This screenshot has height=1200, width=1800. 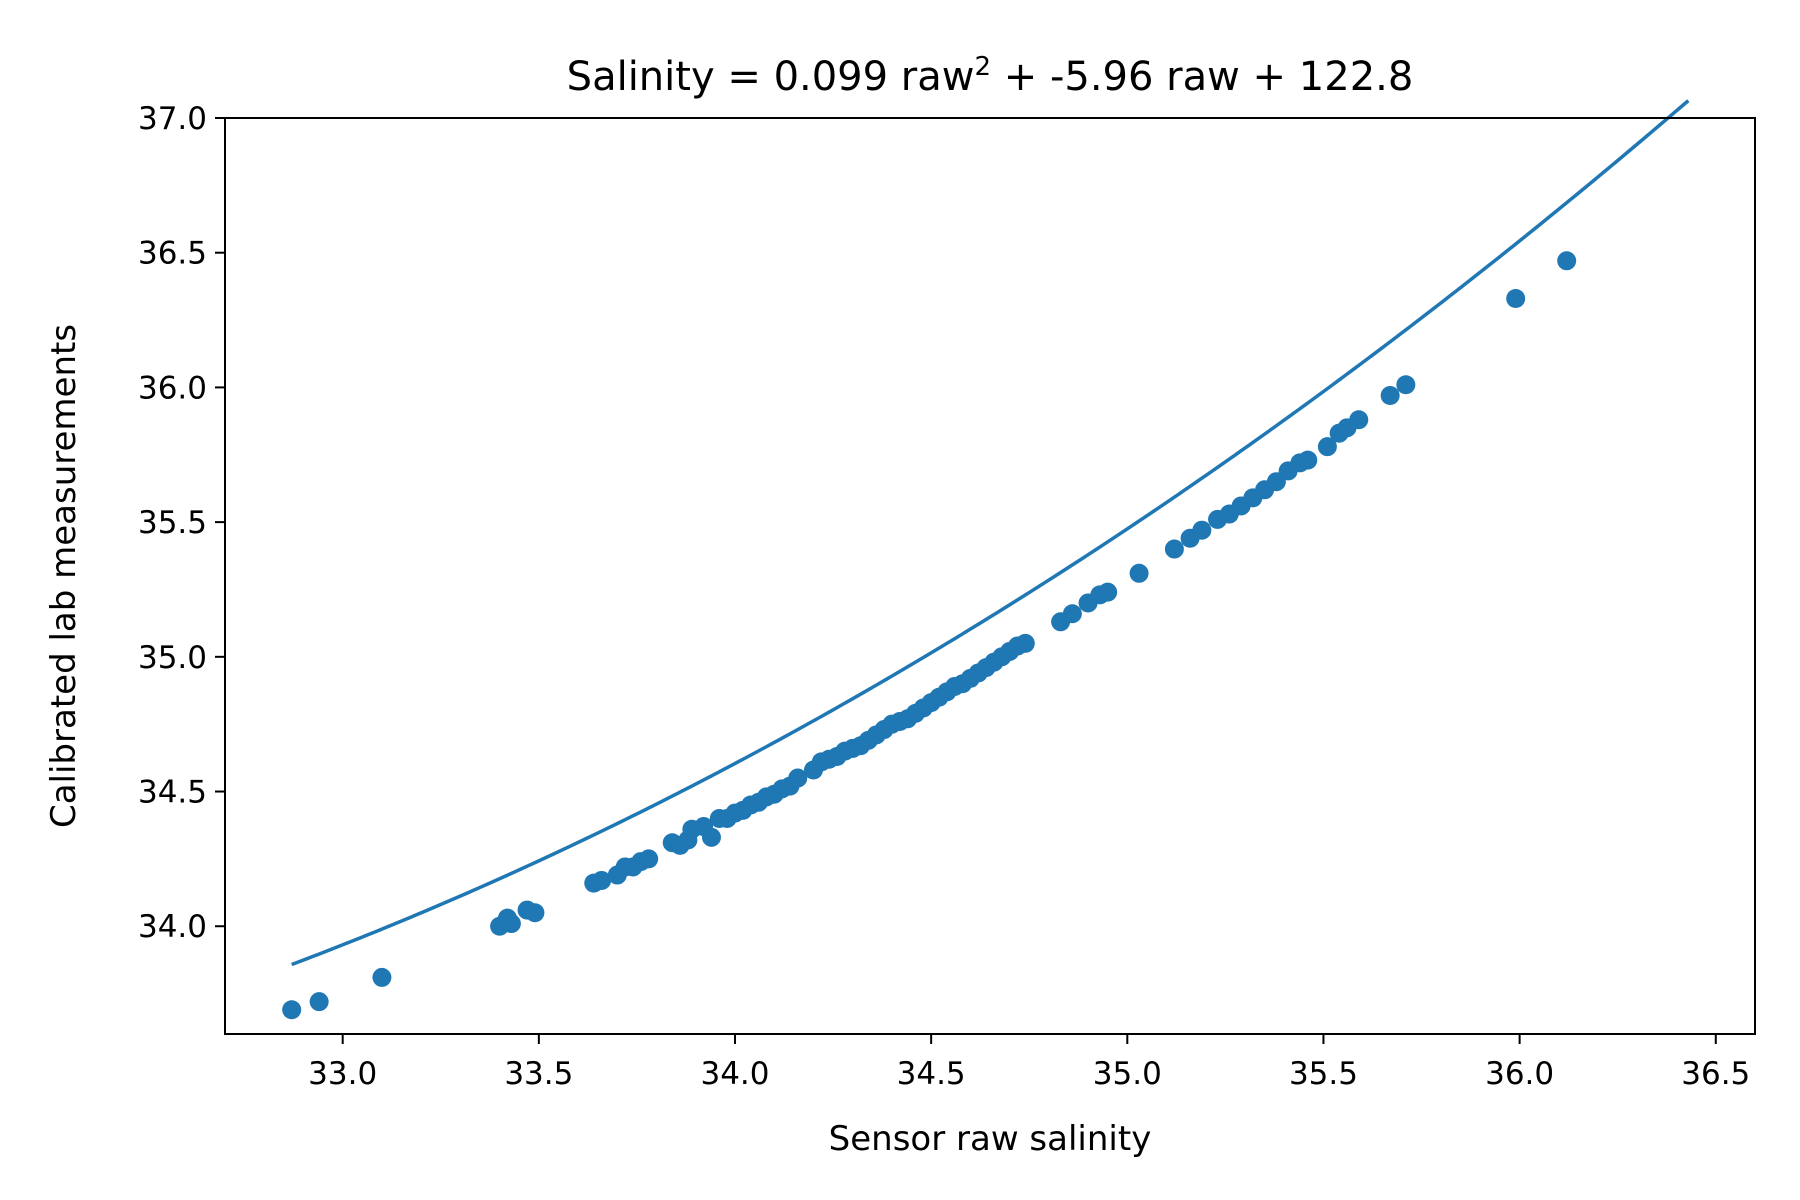 I want to click on y-axis-label: Calibrated lab measurements, so click(x=64, y=576).